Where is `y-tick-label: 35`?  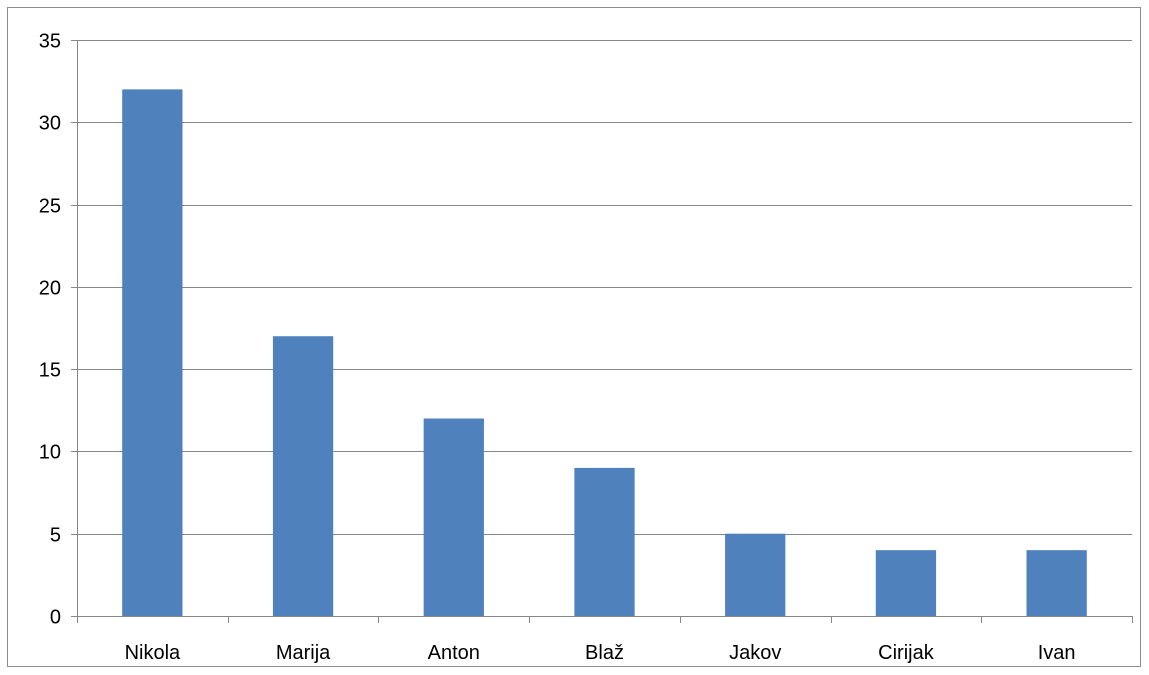 y-tick-label: 35 is located at coordinates (50, 42).